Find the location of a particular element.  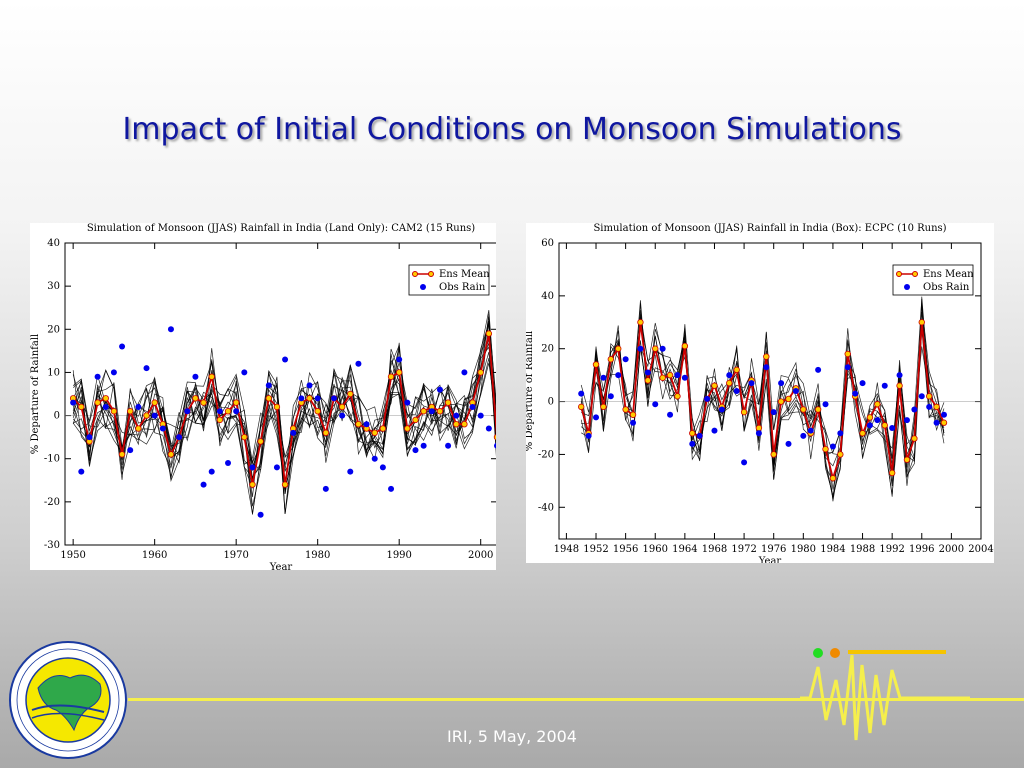

chart-1-xtick-label: 1956 is located at coordinates (625, 549).